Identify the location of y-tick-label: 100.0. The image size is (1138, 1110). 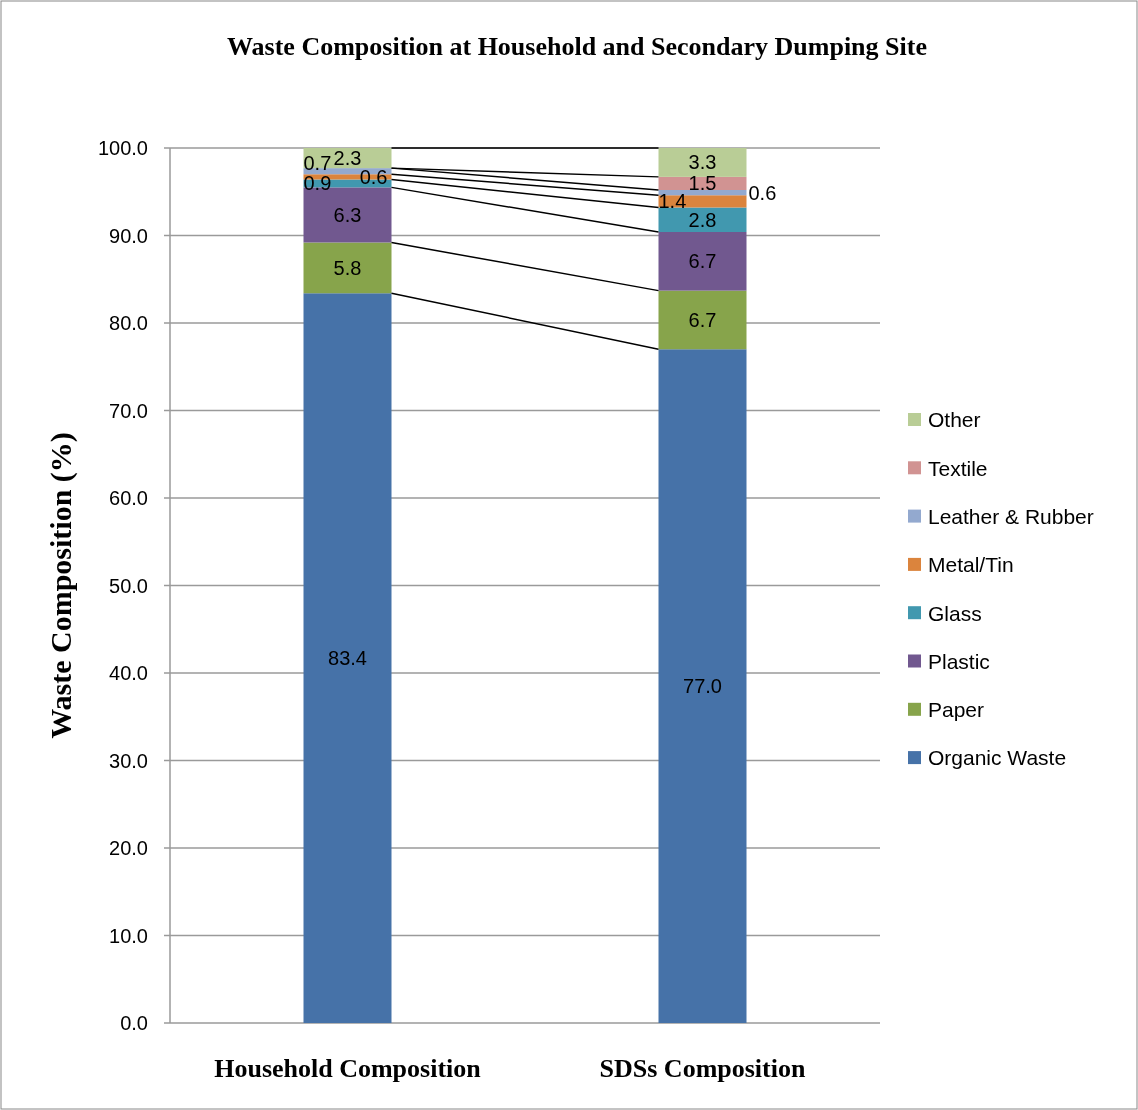
(122, 148).